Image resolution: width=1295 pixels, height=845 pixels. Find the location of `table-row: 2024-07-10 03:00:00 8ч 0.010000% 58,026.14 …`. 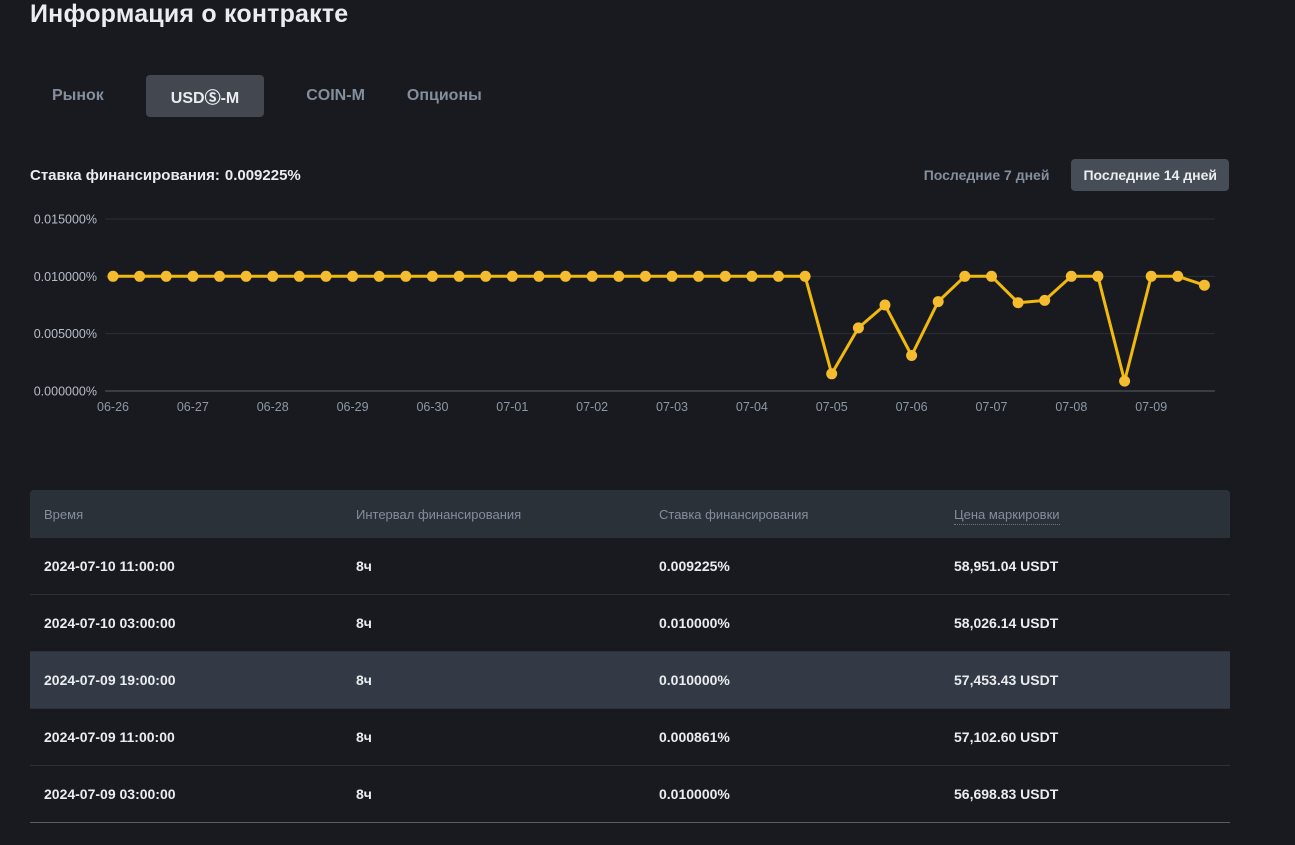

table-row: 2024-07-10 03:00:00 8ч 0.010000% 58,026.14 … is located at coordinates (630, 623).